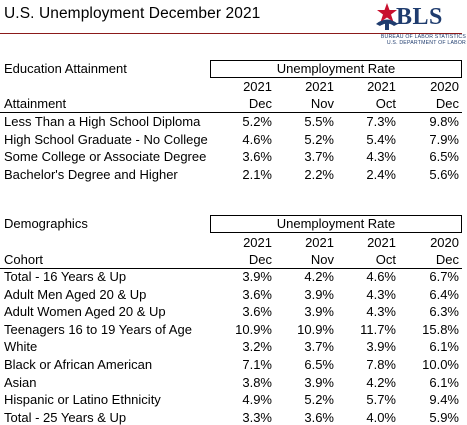 The width and height of the screenshot is (467, 425). What do you see at coordinates (231, 112) in the screenshot?
I see `education-header-rule` at bounding box center [231, 112].